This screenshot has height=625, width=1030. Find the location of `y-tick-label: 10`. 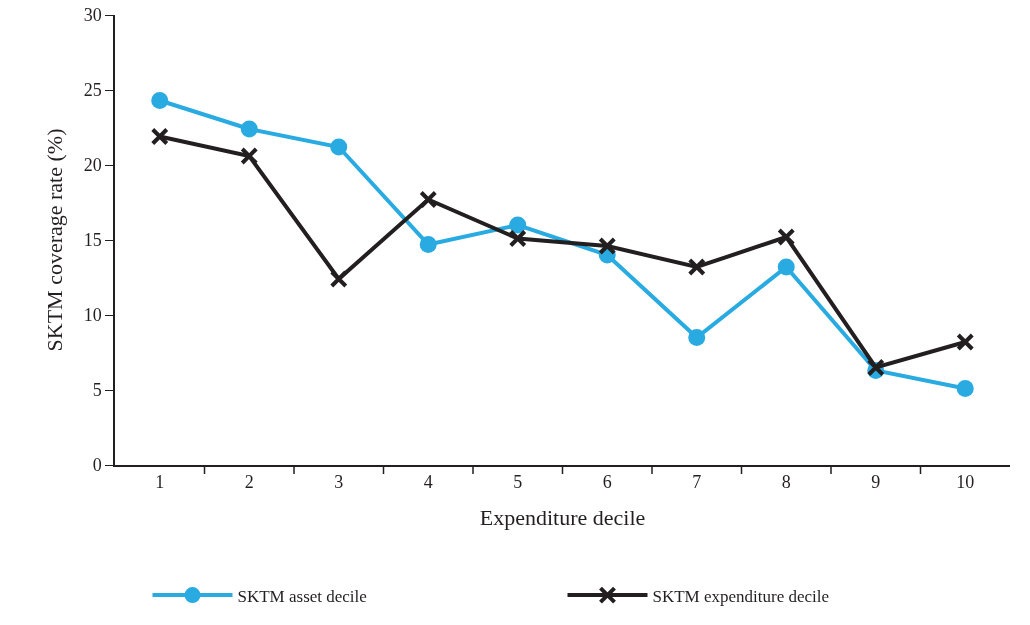

y-tick-label: 10 is located at coordinates (92, 315).